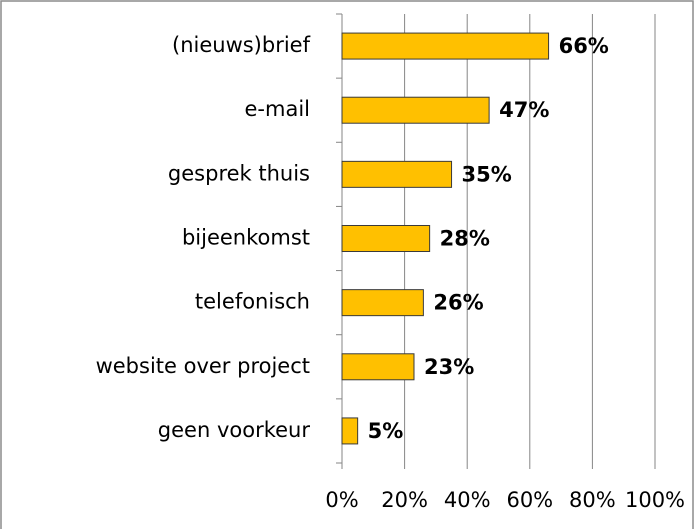 Image resolution: width=694 pixels, height=529 pixels. What do you see at coordinates (278, 109) in the screenshot?
I see `y-tick-label: e-mail` at bounding box center [278, 109].